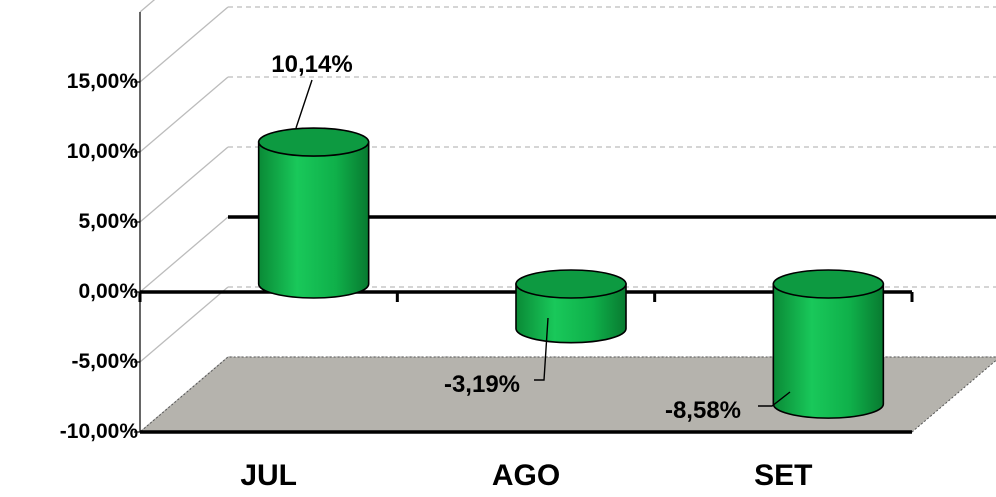 The width and height of the screenshot is (996, 497). I want to click on y-tick-label: -5,00%, so click(104, 361).